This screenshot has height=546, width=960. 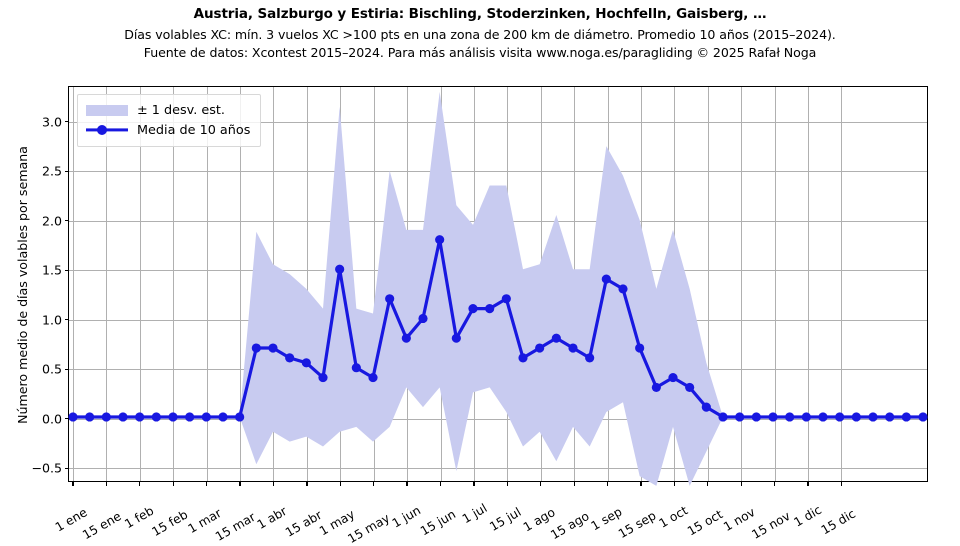 I want to click on legend-item-band: ± 1 desv. est., so click(x=168, y=110).